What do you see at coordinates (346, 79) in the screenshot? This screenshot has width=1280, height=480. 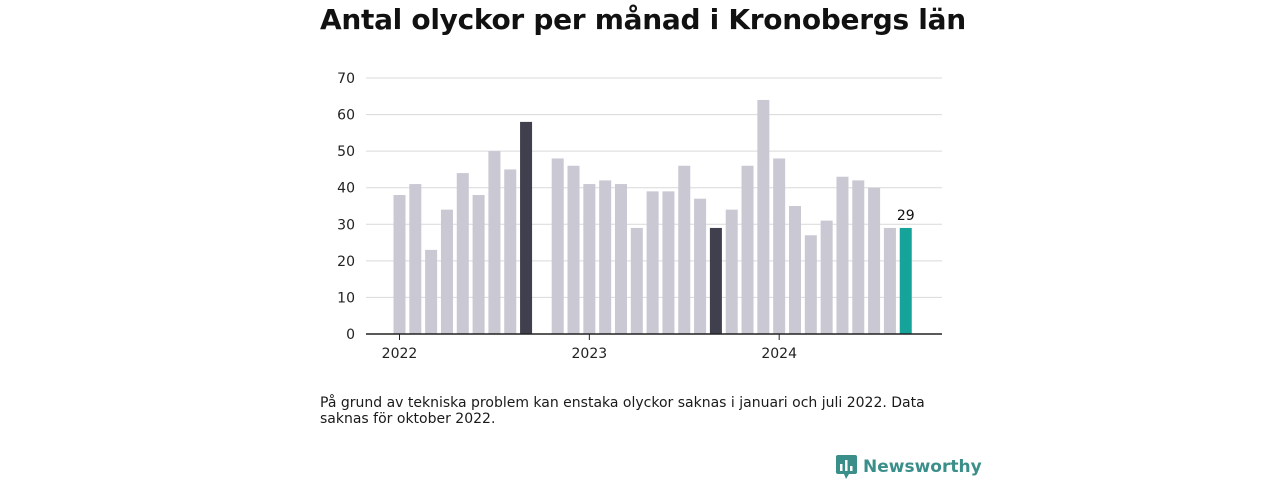 I see `y-tick-label: 70` at bounding box center [346, 79].